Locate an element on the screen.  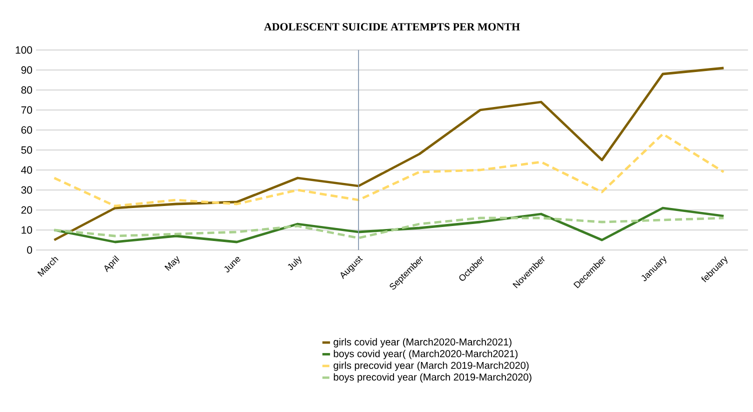
legend-label: girls covid year (March2020-March2021) is located at coordinates (423, 343).